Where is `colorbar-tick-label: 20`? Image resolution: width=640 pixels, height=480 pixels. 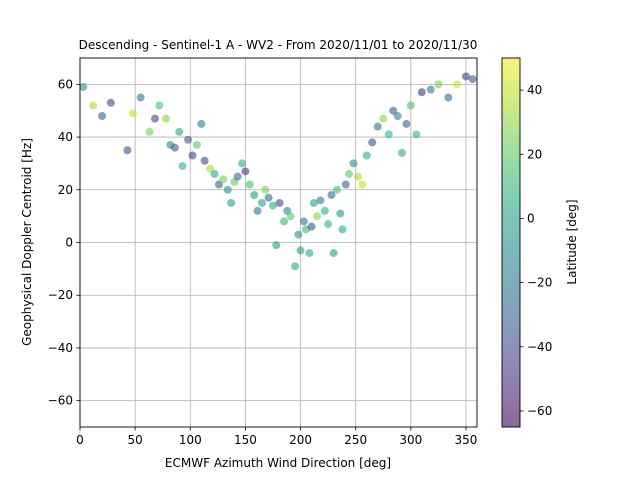 colorbar-tick-label: 20 is located at coordinates (534, 154).